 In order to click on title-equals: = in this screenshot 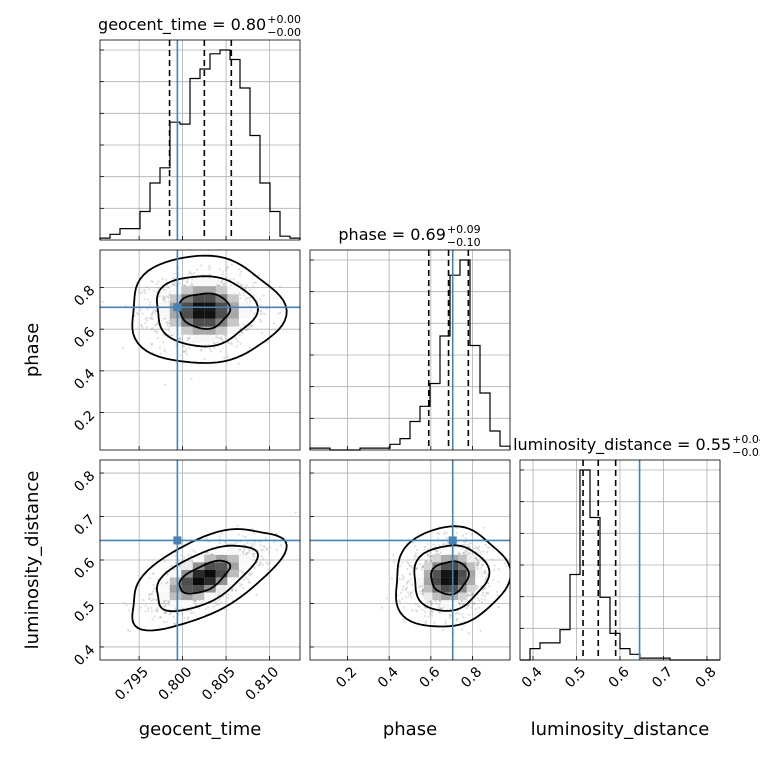, I will do `click(684, 444)`.